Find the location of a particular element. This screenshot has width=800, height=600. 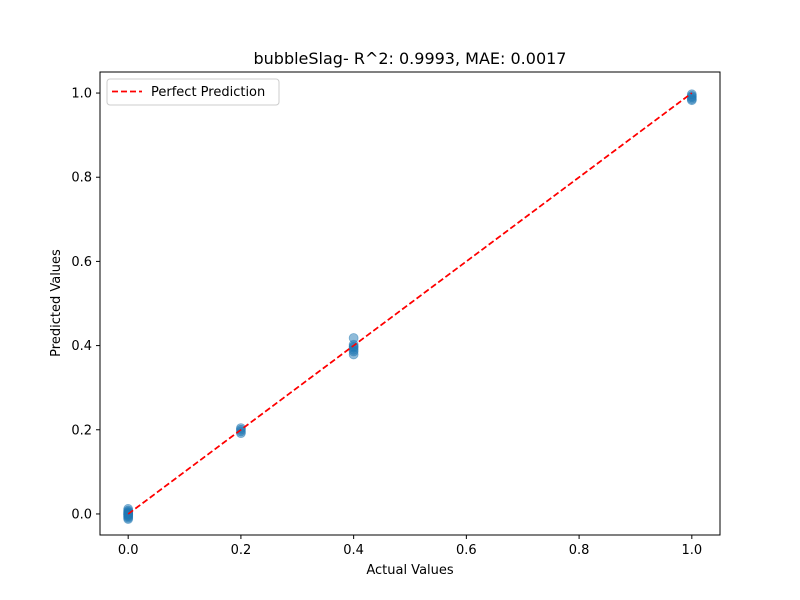

y-tick-label: 1.0 is located at coordinates (81, 94).